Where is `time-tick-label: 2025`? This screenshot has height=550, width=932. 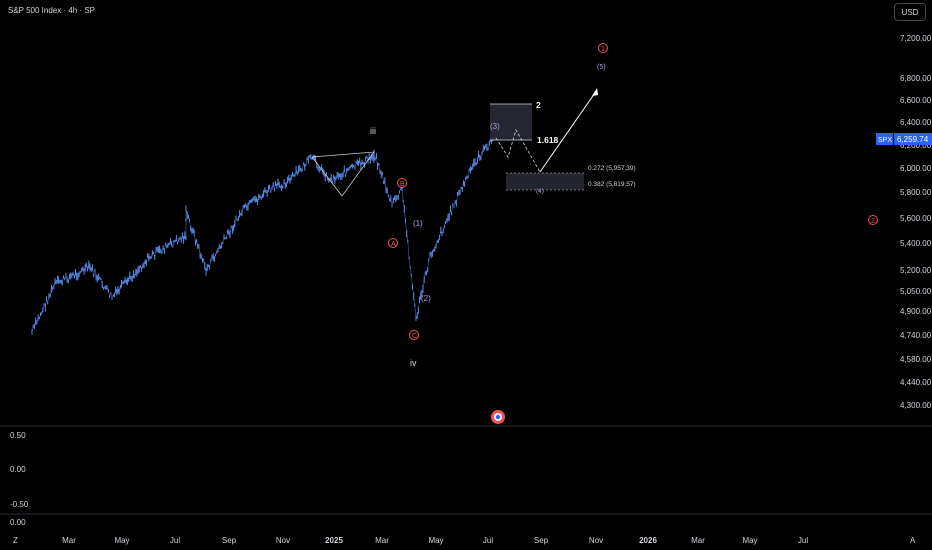
time-tick-label: 2025 is located at coordinates (334, 540).